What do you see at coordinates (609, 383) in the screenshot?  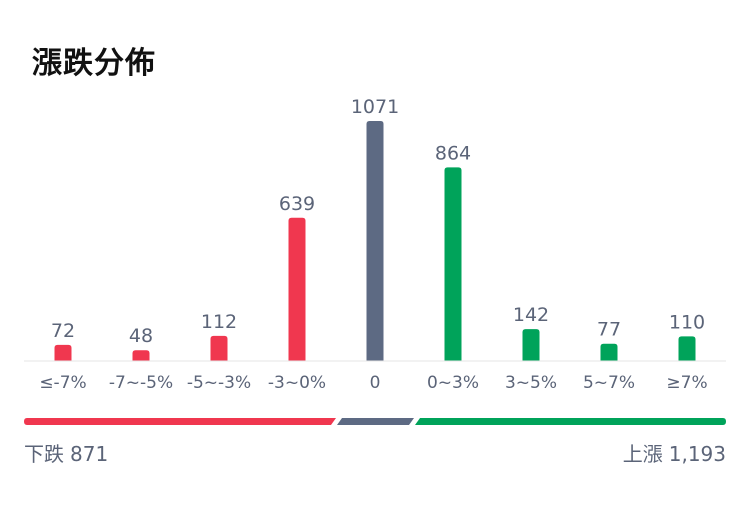 I see `x-tick-label: 5~7%` at bounding box center [609, 383].